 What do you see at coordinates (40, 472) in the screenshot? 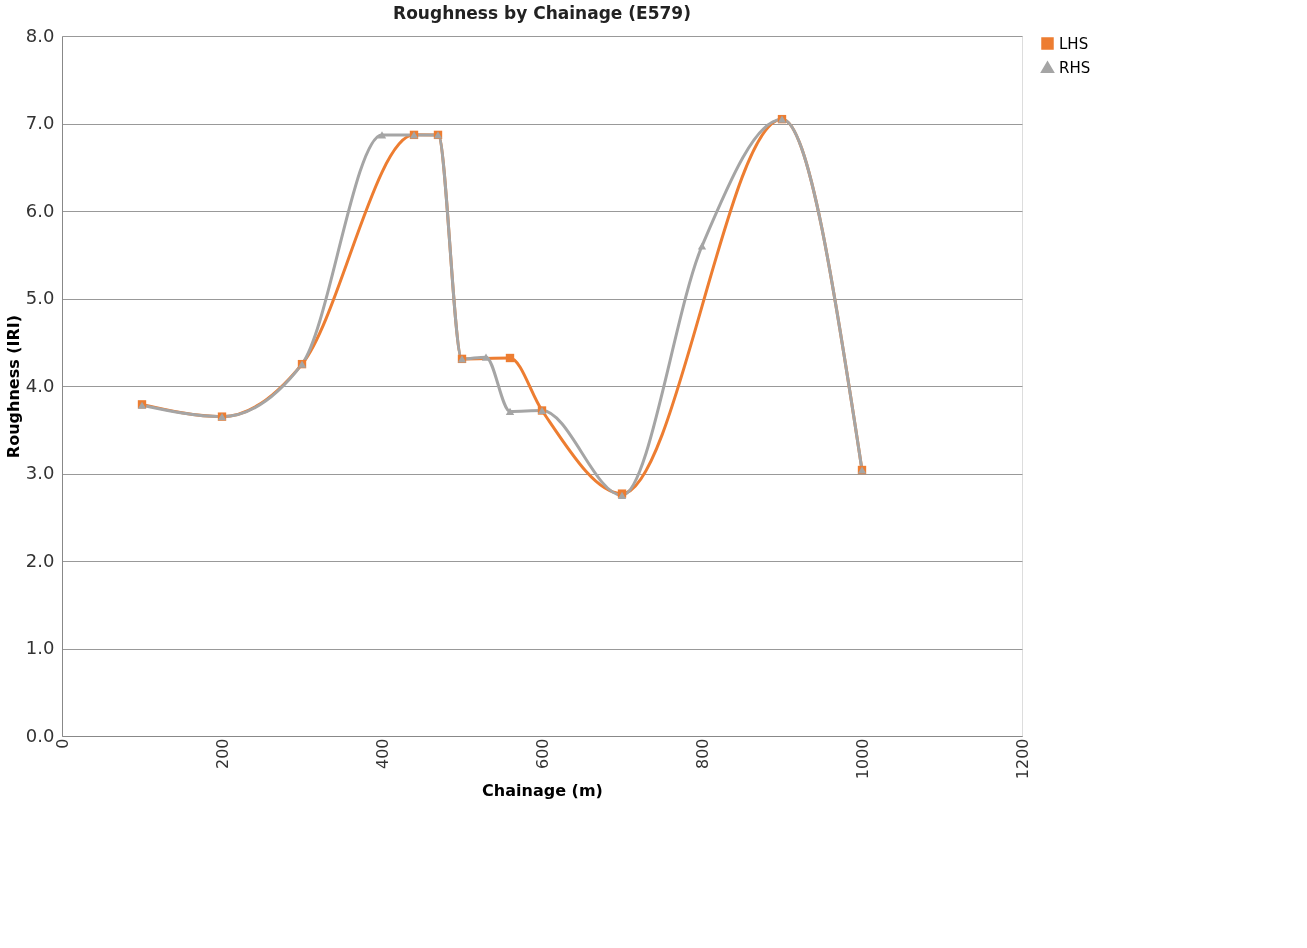
I see `y-tick-label: 3.0` at bounding box center [40, 472].